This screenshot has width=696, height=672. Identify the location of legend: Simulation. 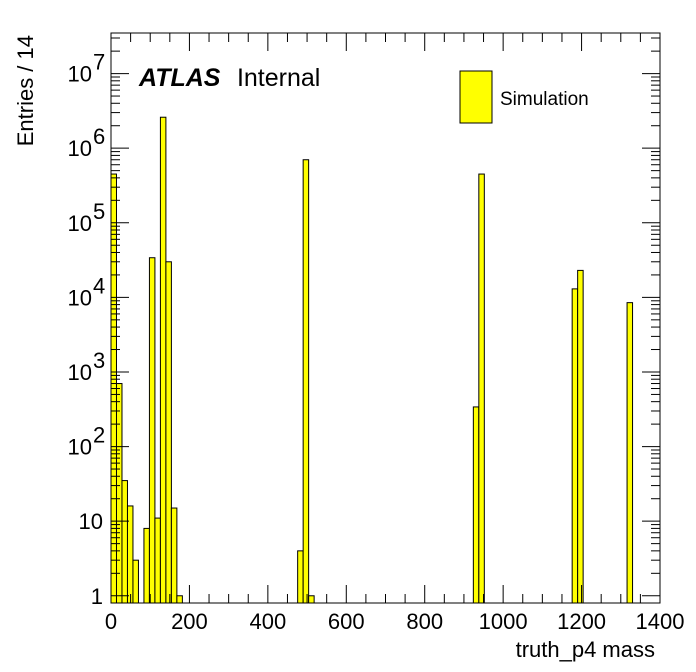
(524, 97).